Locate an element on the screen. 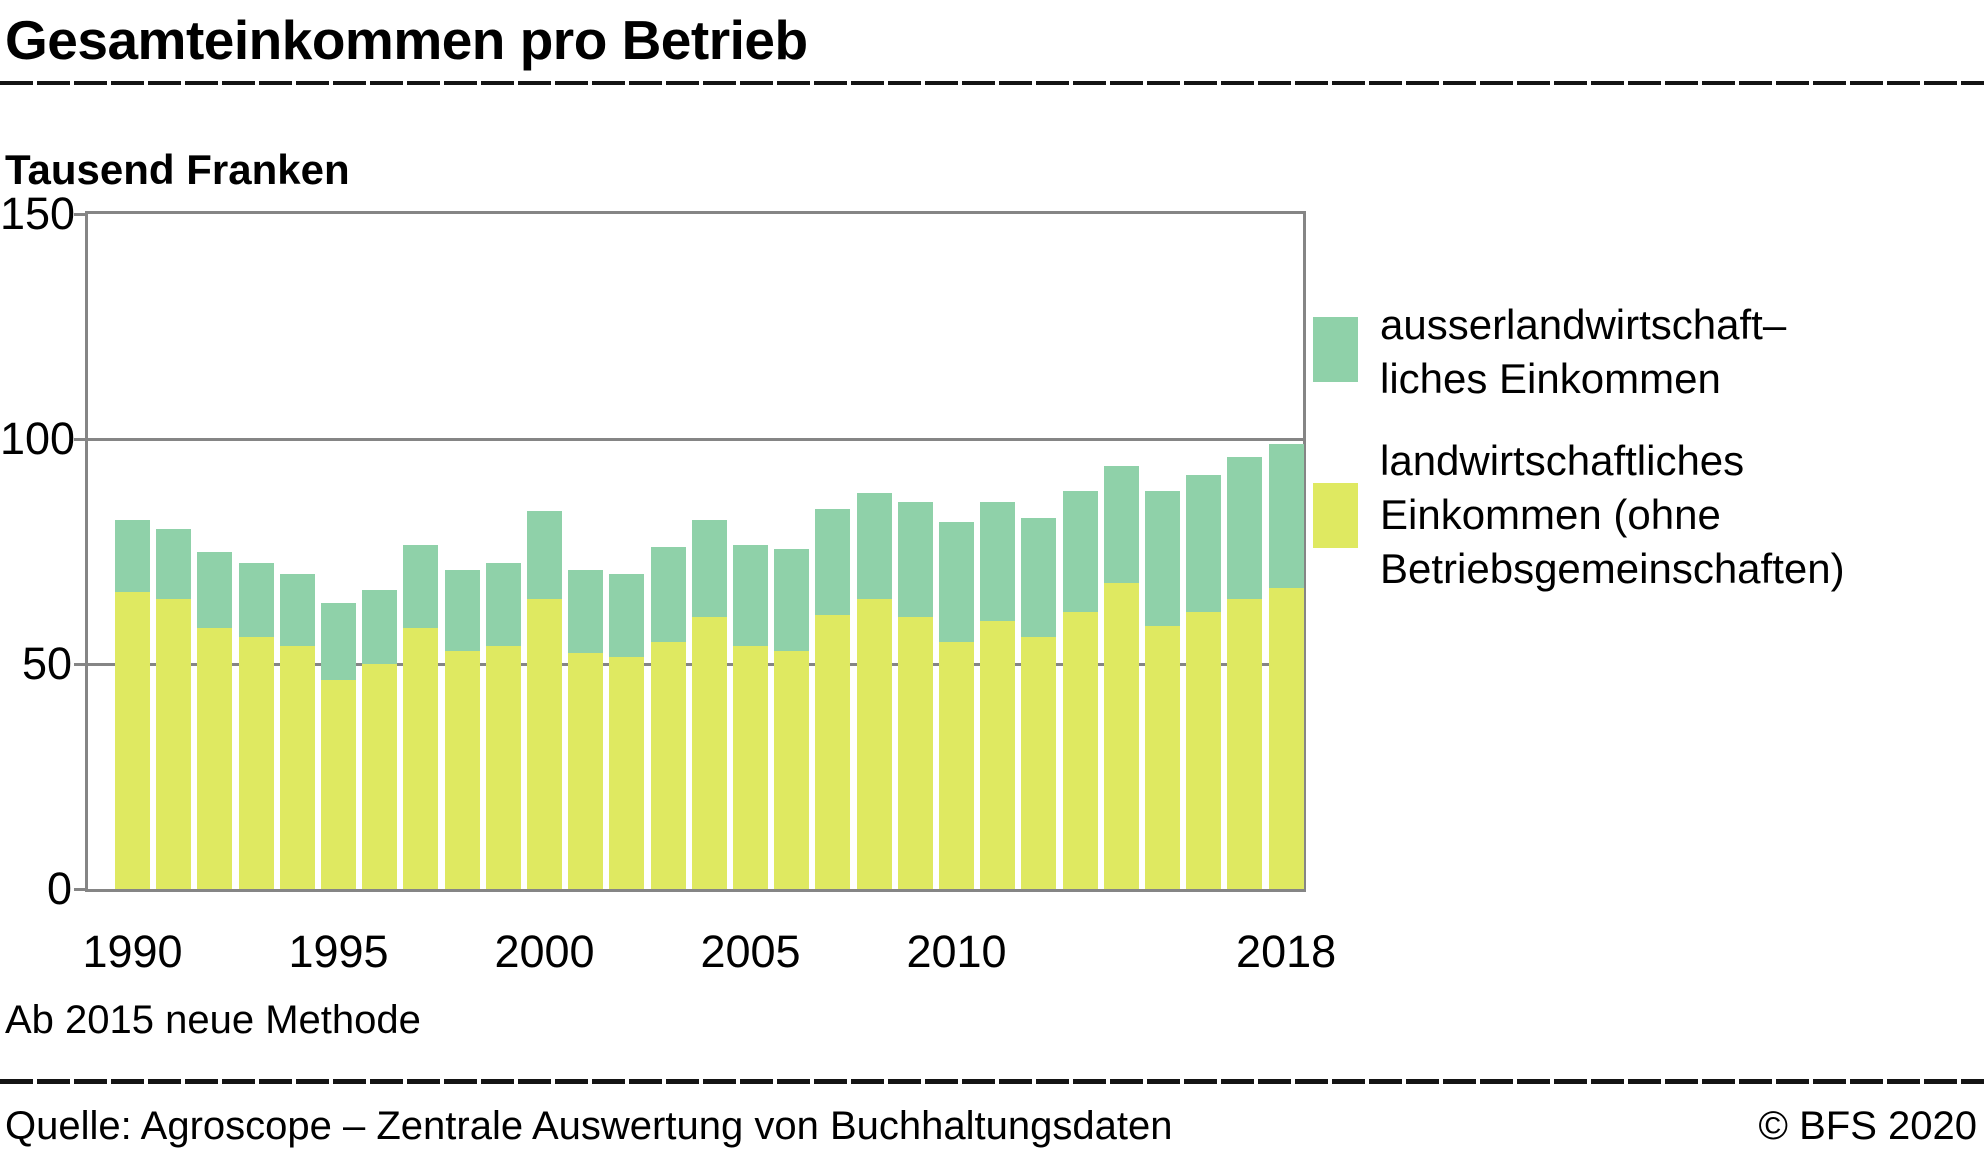 This screenshot has width=1984, height=1161. bar-2016-landwirtschaftlich is located at coordinates (1204, 750).